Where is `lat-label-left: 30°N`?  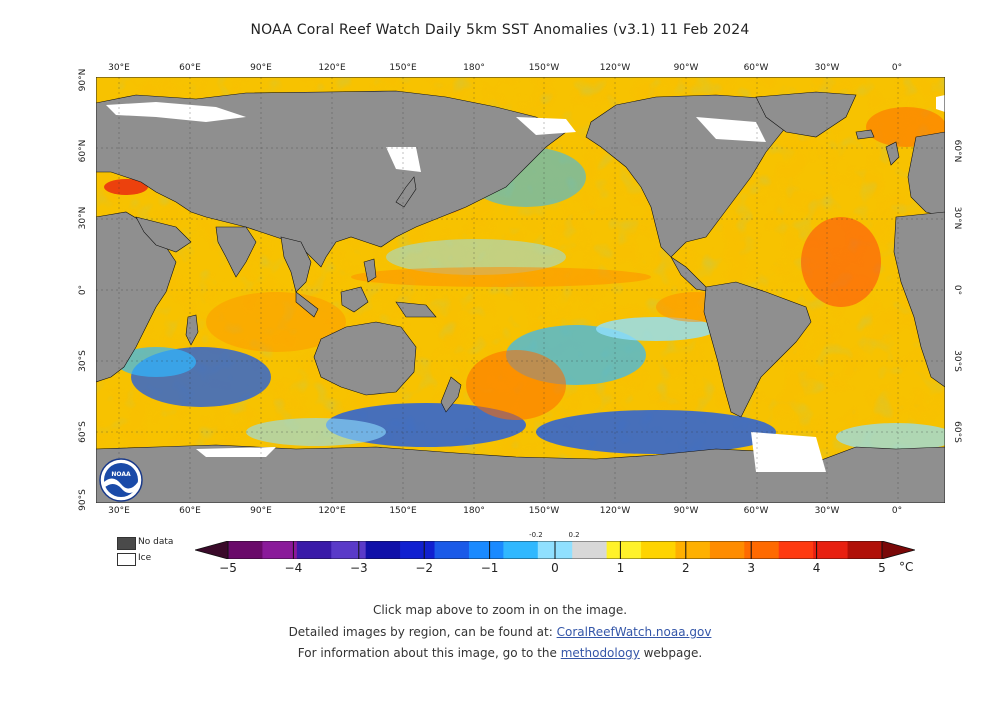 lat-label-left: 30°N is located at coordinates (83, 218).